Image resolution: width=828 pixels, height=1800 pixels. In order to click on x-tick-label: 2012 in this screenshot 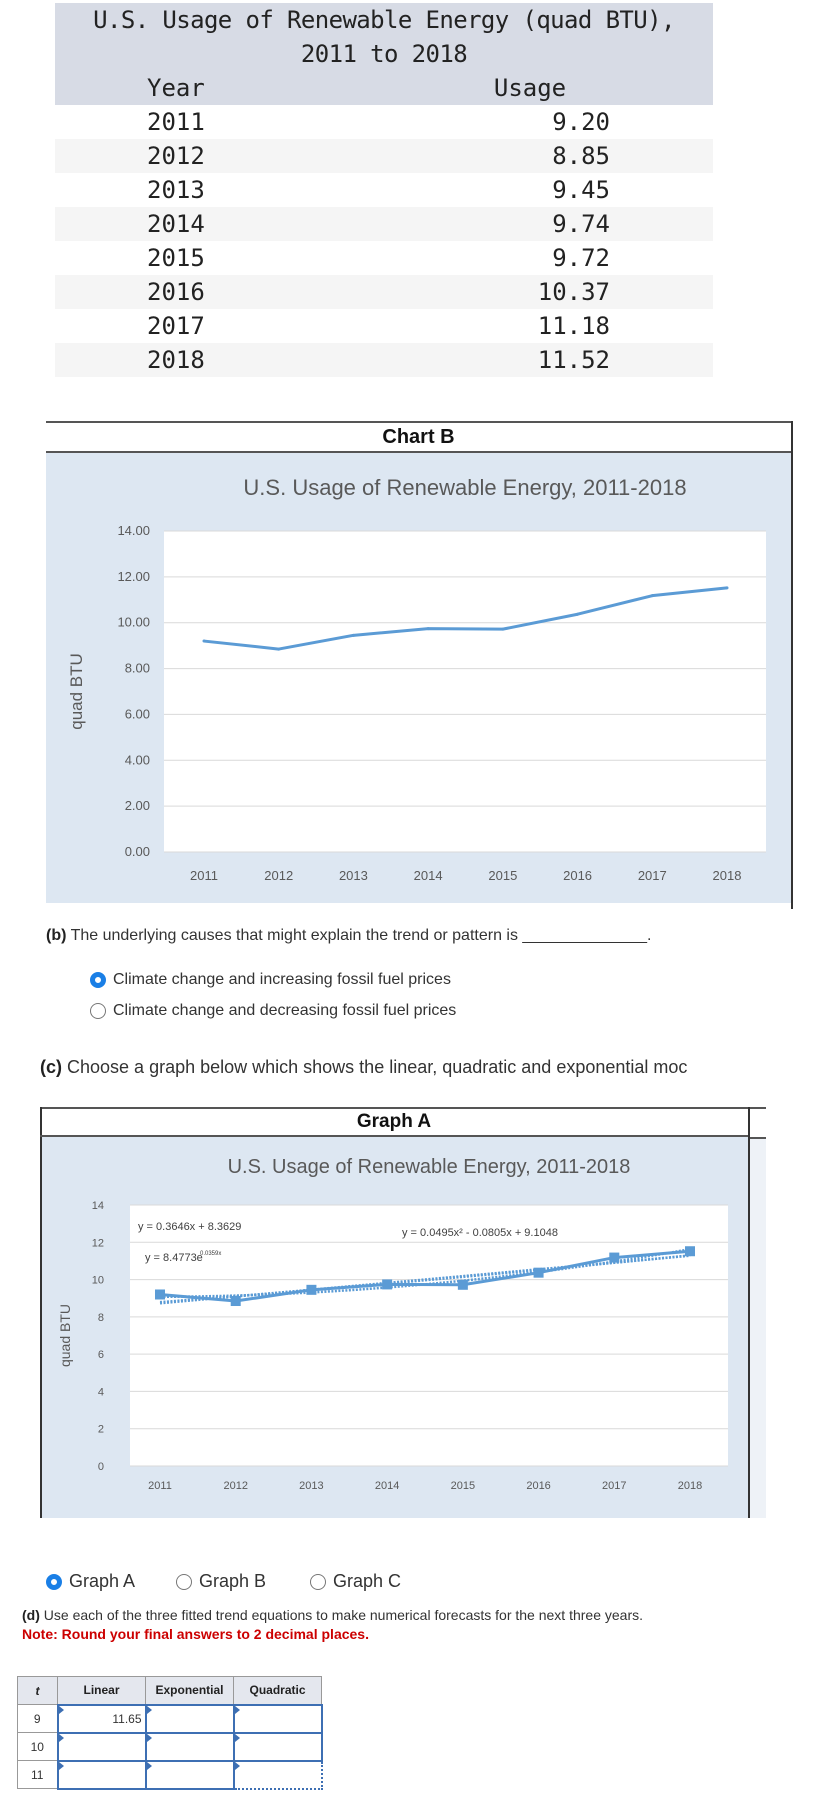, I will do `click(235, 1486)`.